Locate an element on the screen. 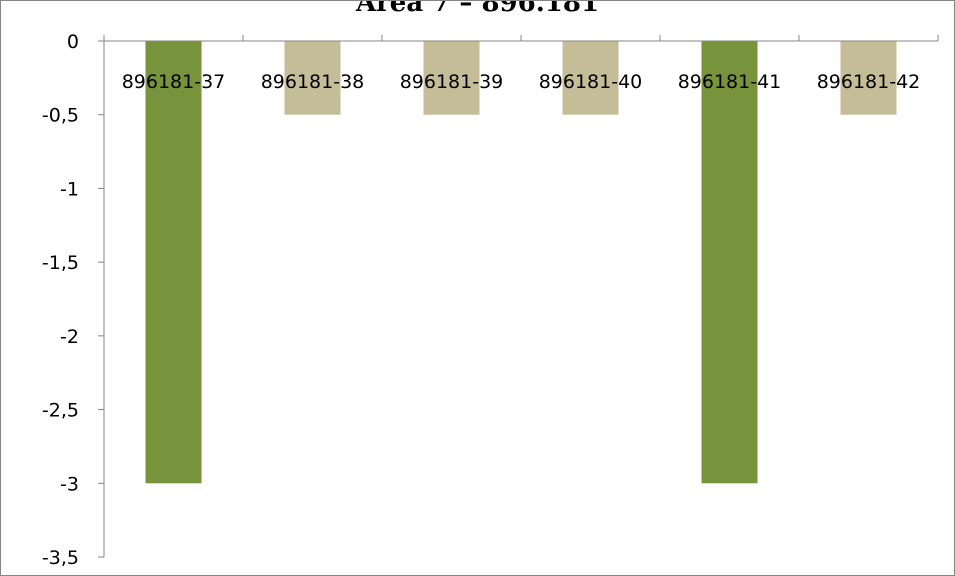  y-tick-label: -3 is located at coordinates (69, 484).